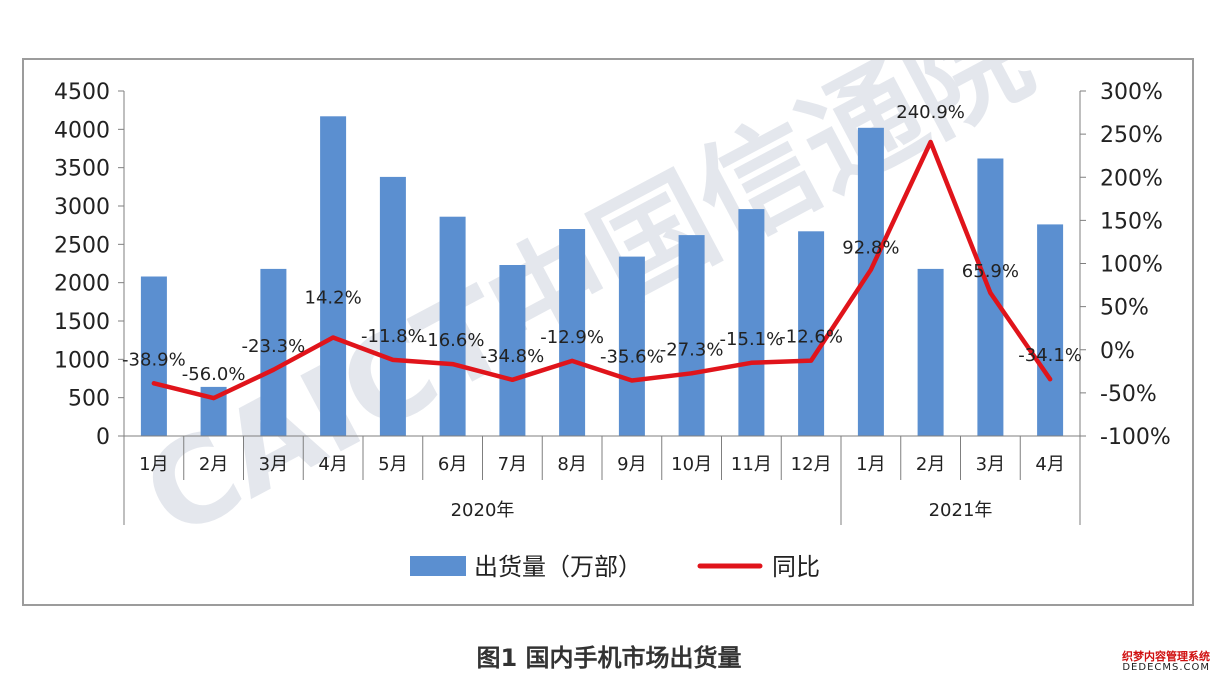 Image resolution: width=1218 pixels, height=686 pixels. Describe the element at coordinates (274, 346) in the screenshot. I see `yoy-data-label: -23.3%` at that location.